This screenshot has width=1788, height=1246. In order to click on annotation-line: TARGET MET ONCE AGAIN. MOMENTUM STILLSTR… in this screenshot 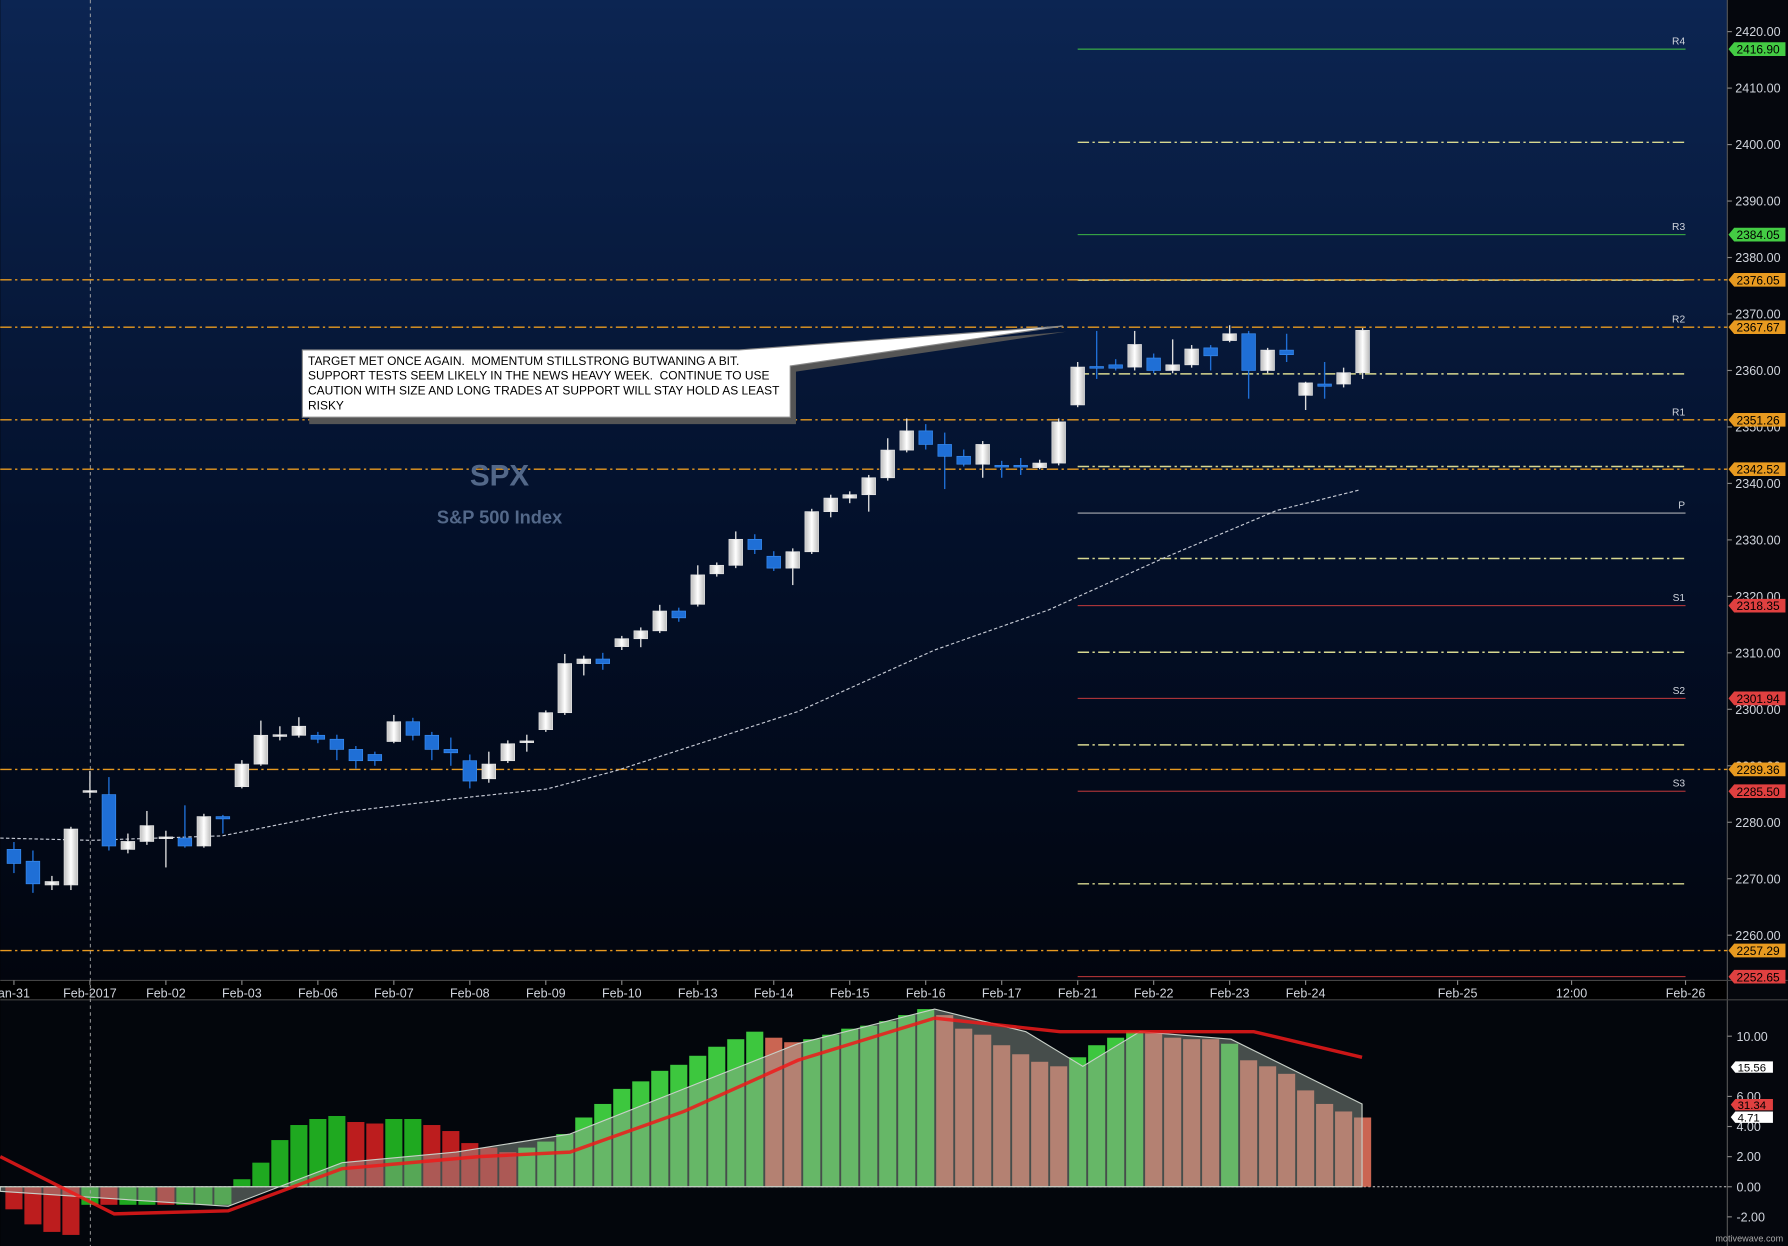, I will do `click(523, 361)`.